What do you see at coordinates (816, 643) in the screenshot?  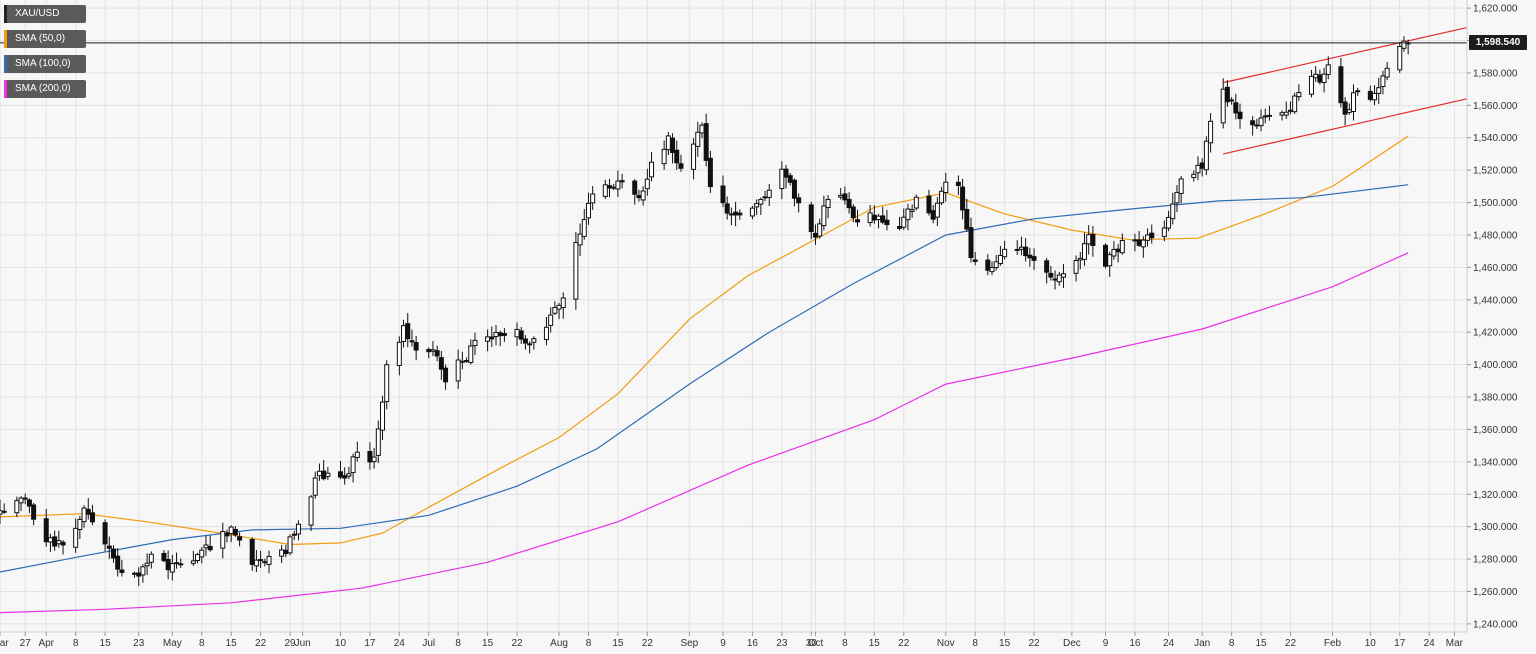 I see `x-tick-label: Oct` at bounding box center [816, 643].